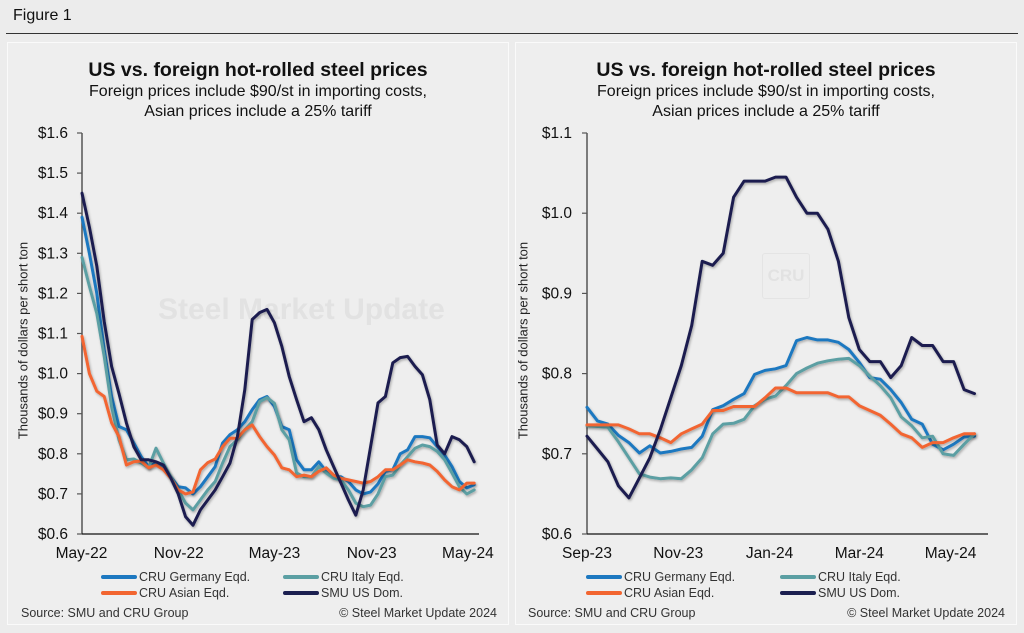  What do you see at coordinates (53, 173) in the screenshot?
I see `y-tick-label: $1.5` at bounding box center [53, 173].